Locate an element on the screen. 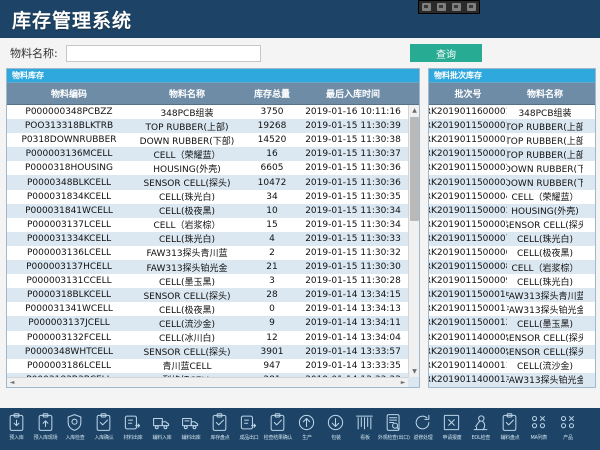  toolbar-button-clipboard-check: 库存盘点 is located at coordinates (219, 429).